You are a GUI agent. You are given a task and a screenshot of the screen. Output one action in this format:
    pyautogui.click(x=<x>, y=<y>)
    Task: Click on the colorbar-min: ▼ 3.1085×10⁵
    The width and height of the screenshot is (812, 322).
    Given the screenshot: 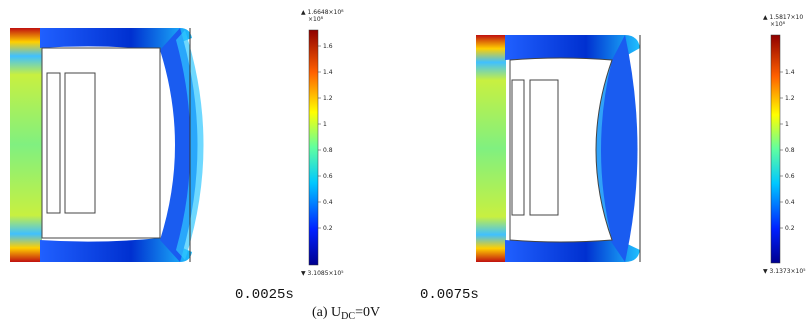 What is the action you would take?
    pyautogui.click(x=322, y=273)
    